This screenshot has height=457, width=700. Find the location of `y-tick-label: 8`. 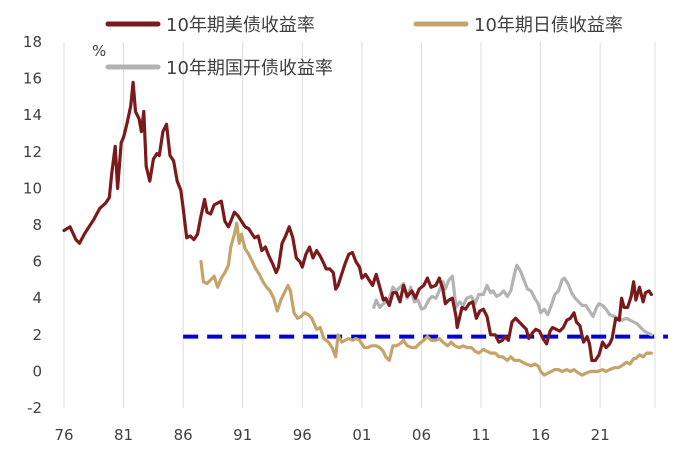

y-tick-label: 8 is located at coordinates (37, 225).